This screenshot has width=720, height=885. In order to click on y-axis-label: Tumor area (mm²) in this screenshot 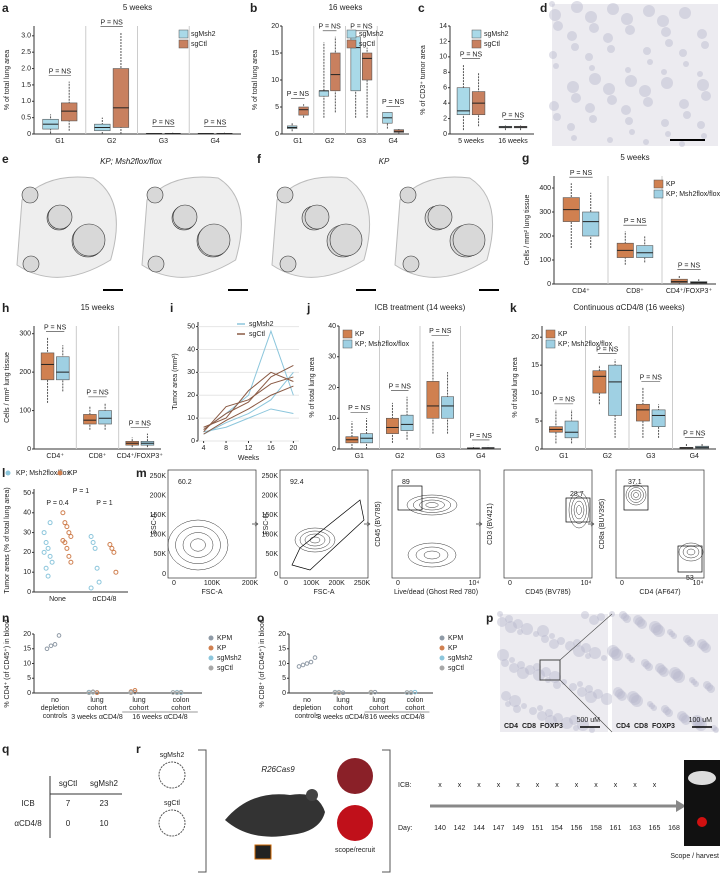, I will do `click(175, 381)`.